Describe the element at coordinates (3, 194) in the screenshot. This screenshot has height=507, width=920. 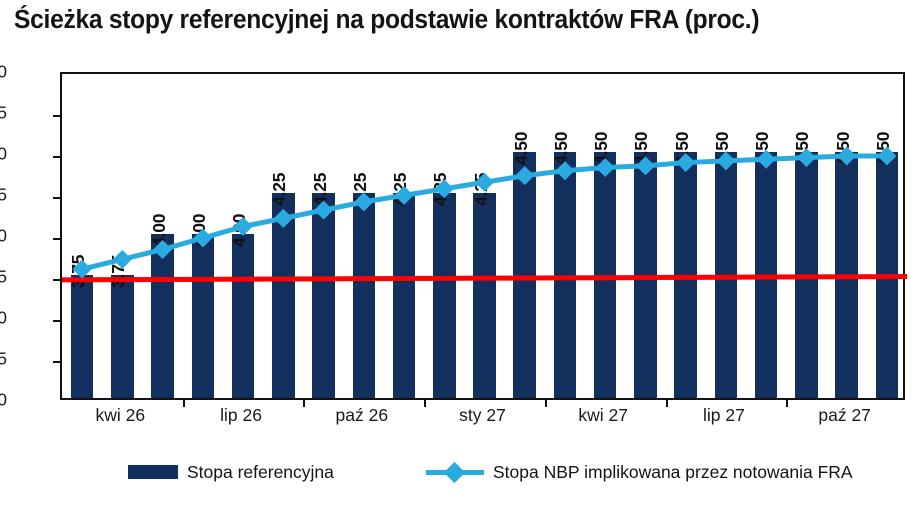
I see `y-axis-tick-label: 4.25` at that location.